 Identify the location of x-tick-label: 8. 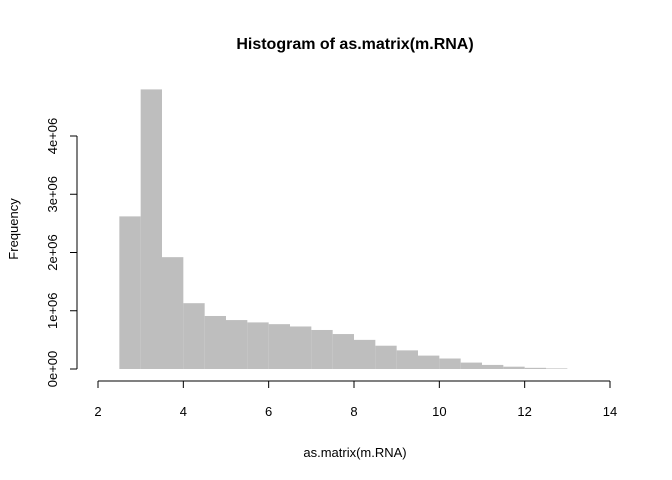
(353, 411).